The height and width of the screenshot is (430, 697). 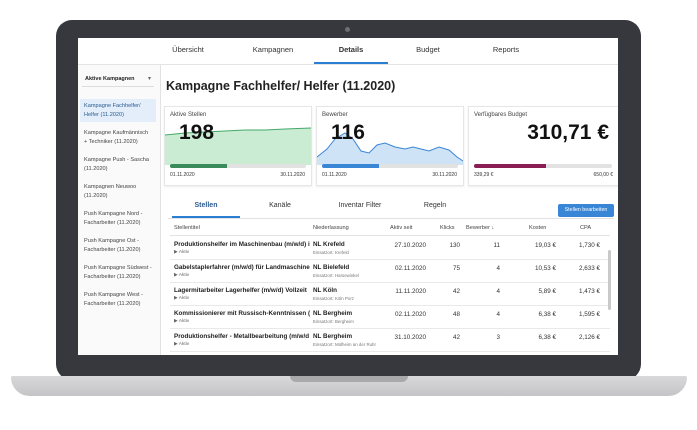 What do you see at coordinates (480, 228) in the screenshot?
I see `column-header: Bewerber ↓` at bounding box center [480, 228].